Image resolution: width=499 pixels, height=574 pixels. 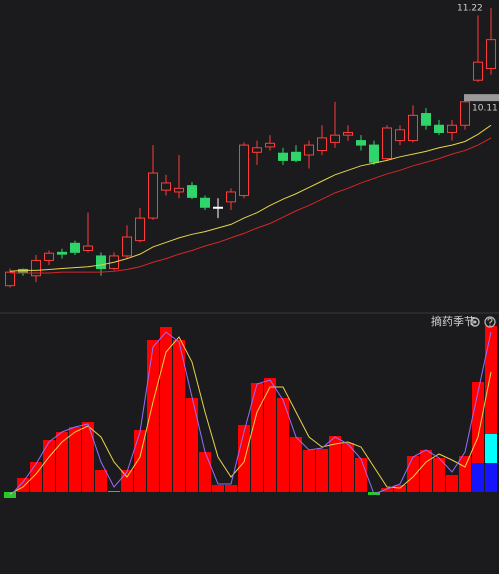 I want to click on help-glyph, so click(x=490, y=320).